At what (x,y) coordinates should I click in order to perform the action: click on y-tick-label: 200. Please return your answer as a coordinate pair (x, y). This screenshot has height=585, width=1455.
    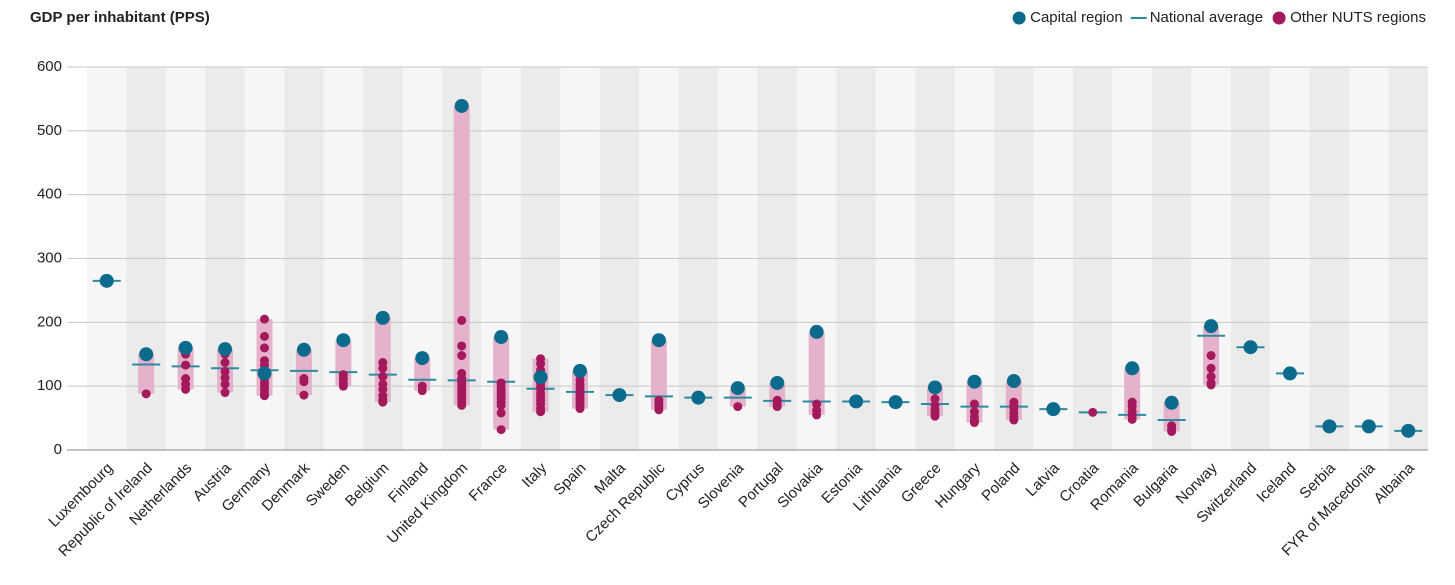
    Looking at the image, I should click on (49, 321).